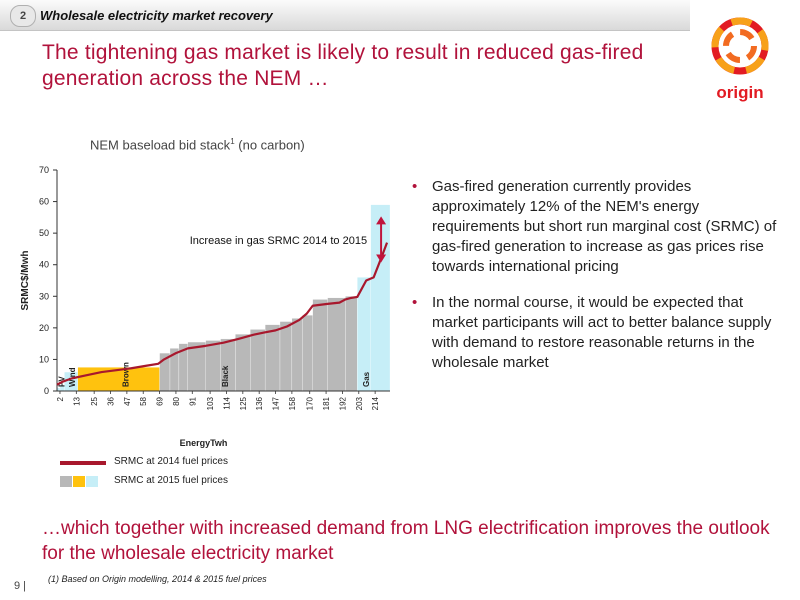 This screenshot has width=800, height=600. I want to click on fuel-label: Black, so click(225, 376).